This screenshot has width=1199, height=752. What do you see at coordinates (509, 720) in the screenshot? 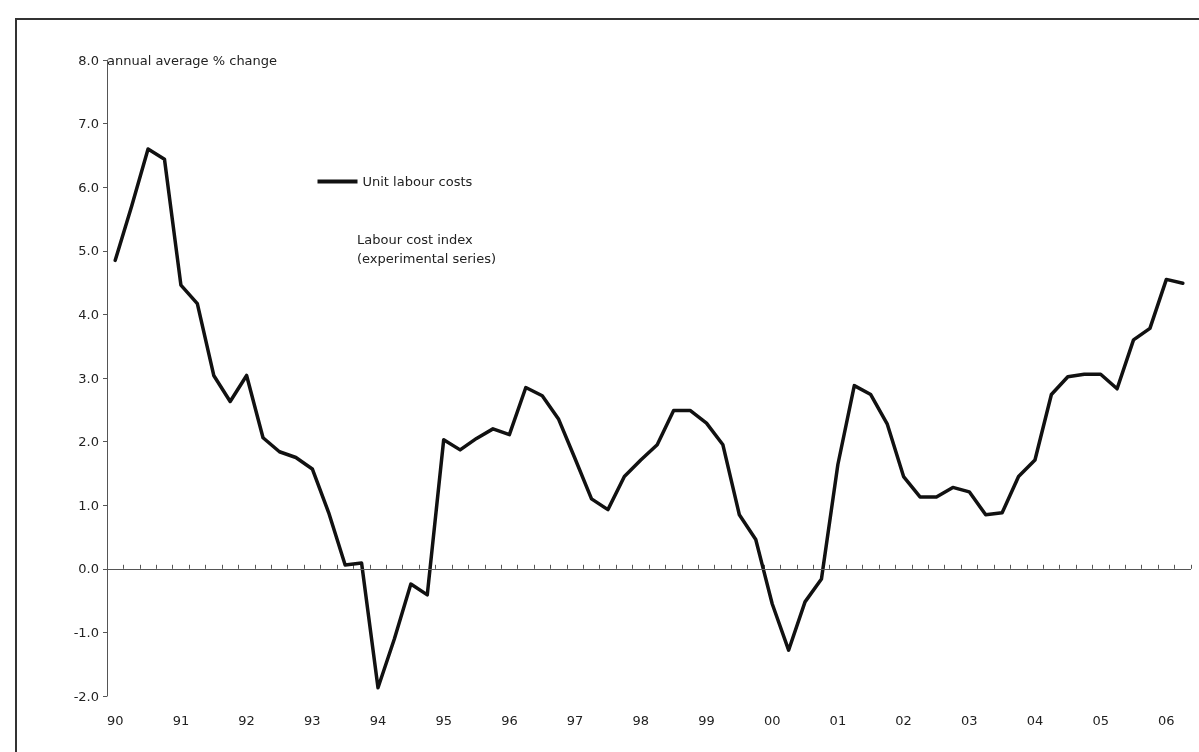
I see `x-tick-label: 96` at bounding box center [509, 720].